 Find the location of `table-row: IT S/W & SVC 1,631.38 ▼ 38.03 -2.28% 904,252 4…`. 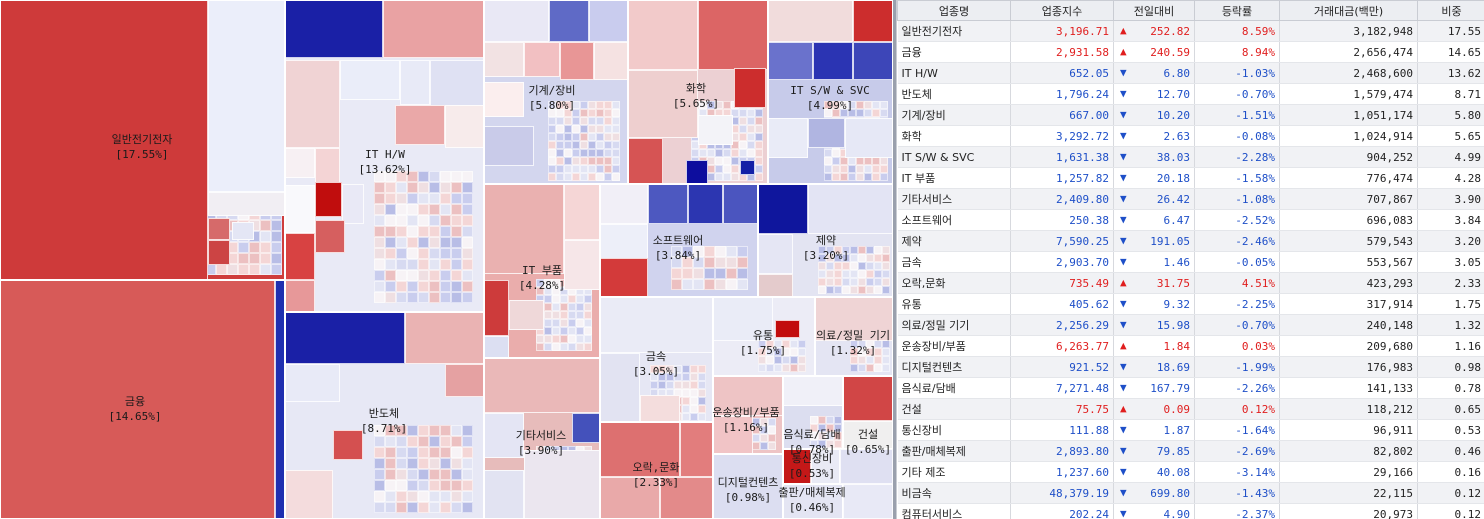

table-row: IT S/W & SVC 1,631.38 ▼ 38.03 -2.28% 904,252 4… is located at coordinates (1190, 157).